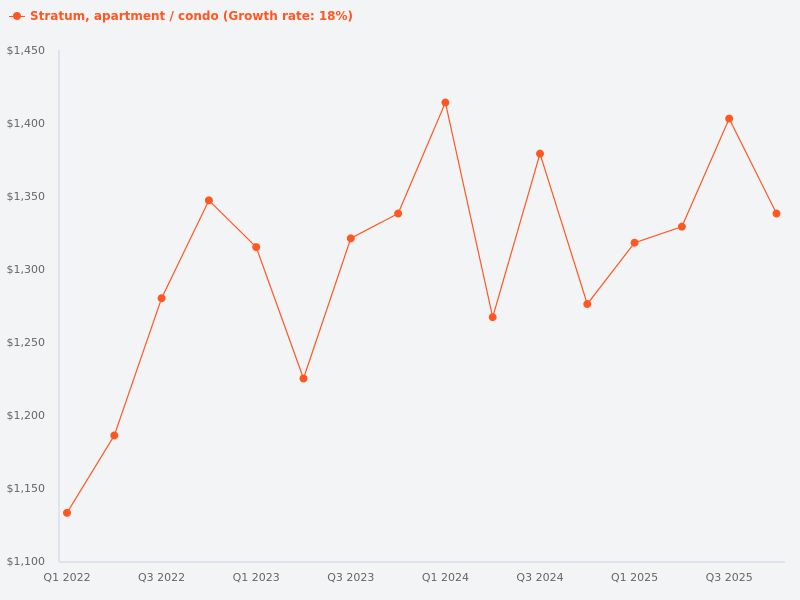 This screenshot has width=800, height=600. I want to click on x-tick-label: Q1 2023, so click(256, 577).